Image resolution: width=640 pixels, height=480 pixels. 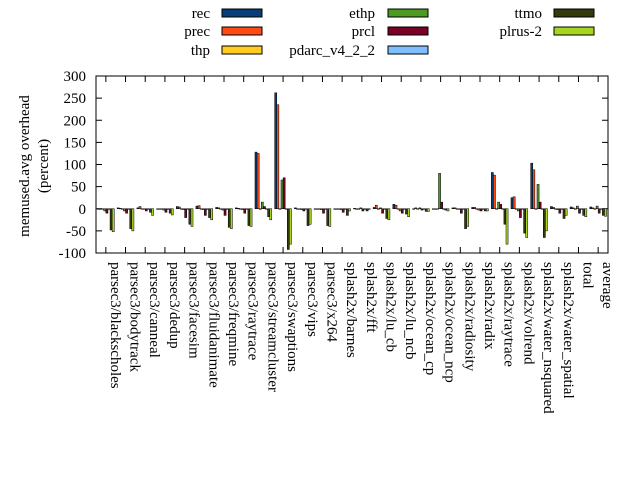 I want to click on bar-ttmo-parsec3-freqmine, so click(x=229, y=218).